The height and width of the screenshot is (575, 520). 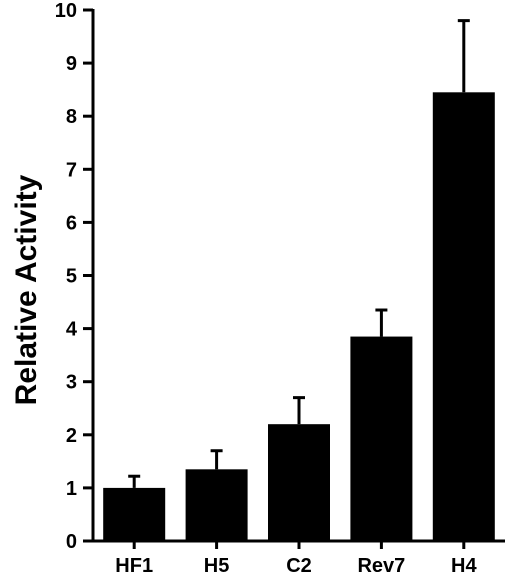 I want to click on bar-hf1, so click(x=134, y=514).